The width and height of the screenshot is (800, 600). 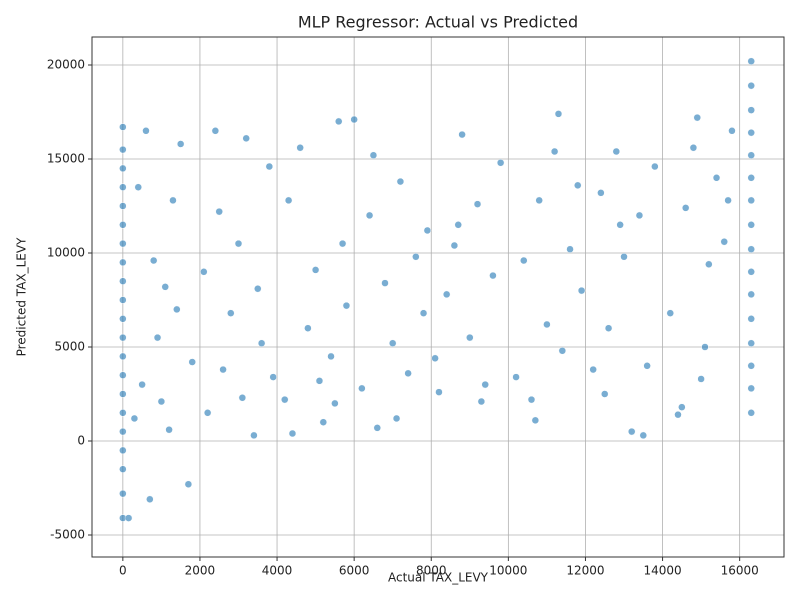 I want to click on x-tick-label: 12000, so click(x=585, y=571).